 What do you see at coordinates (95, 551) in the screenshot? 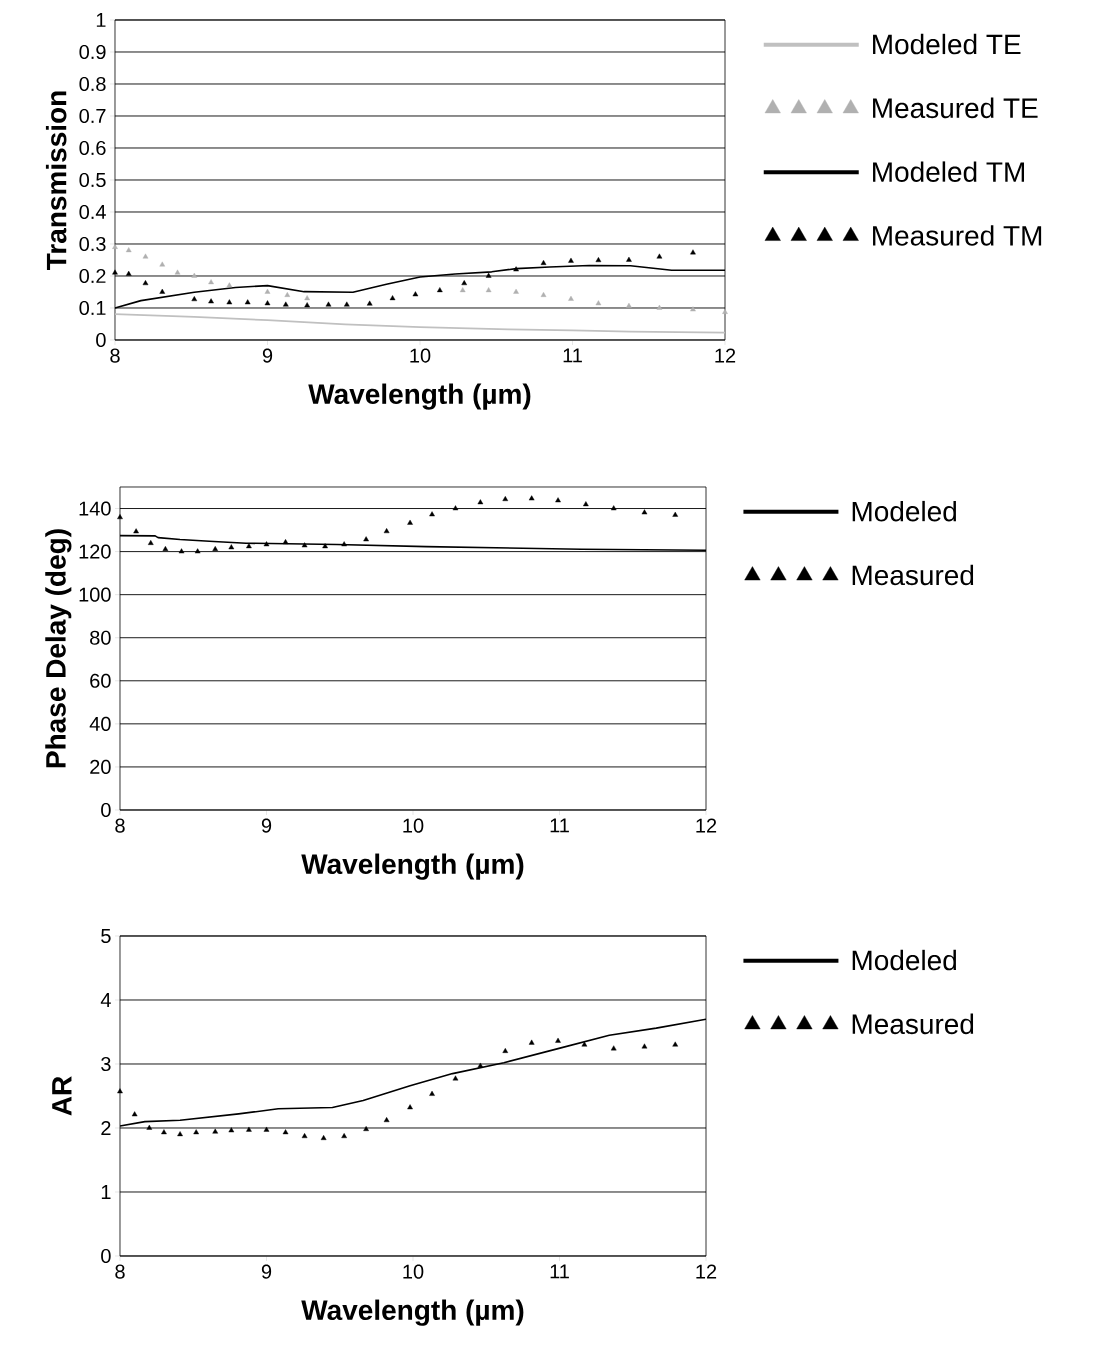
I see `y-tick-label: 120` at bounding box center [95, 551].